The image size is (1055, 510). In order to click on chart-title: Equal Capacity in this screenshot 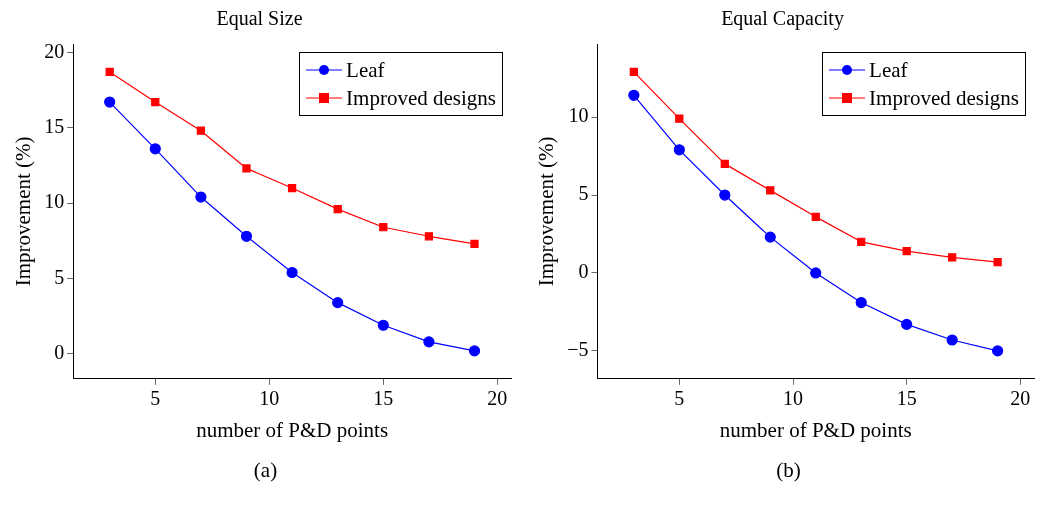, I will do `click(782, 19)`.